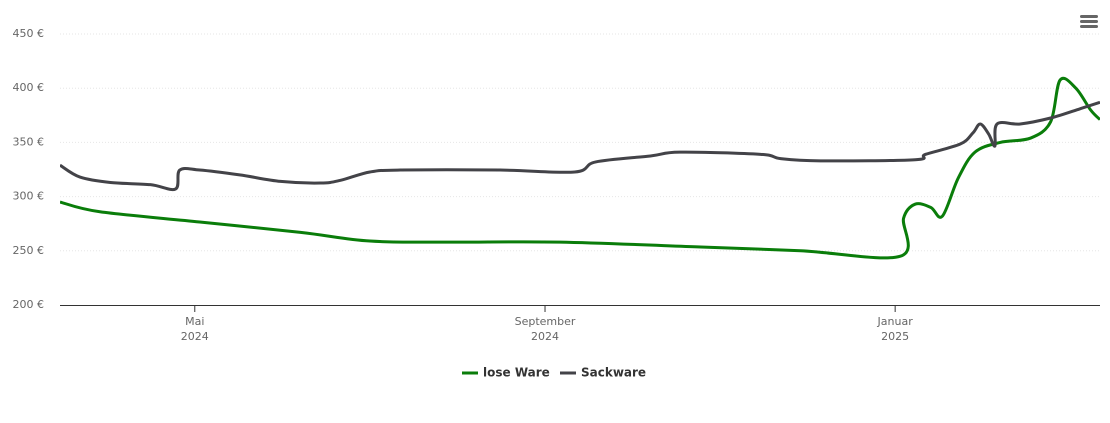 Image resolution: width=1110 pixels, height=423 pixels. Describe the element at coordinates (516, 373) in the screenshot. I see `legend-label: lose Ware` at that location.